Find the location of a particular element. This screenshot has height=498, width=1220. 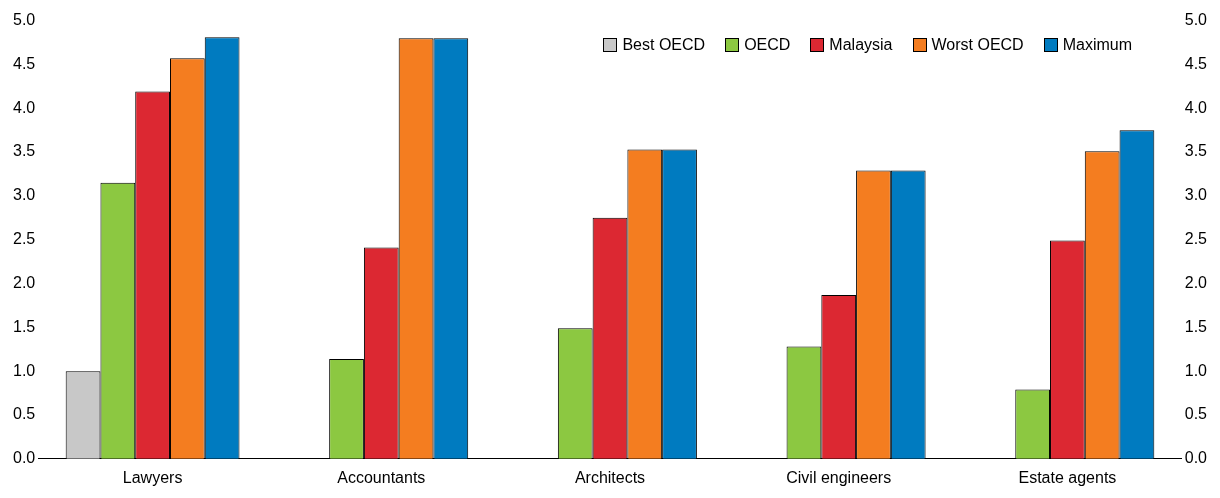

y2-tick-label: 4.0 is located at coordinates (1196, 107).